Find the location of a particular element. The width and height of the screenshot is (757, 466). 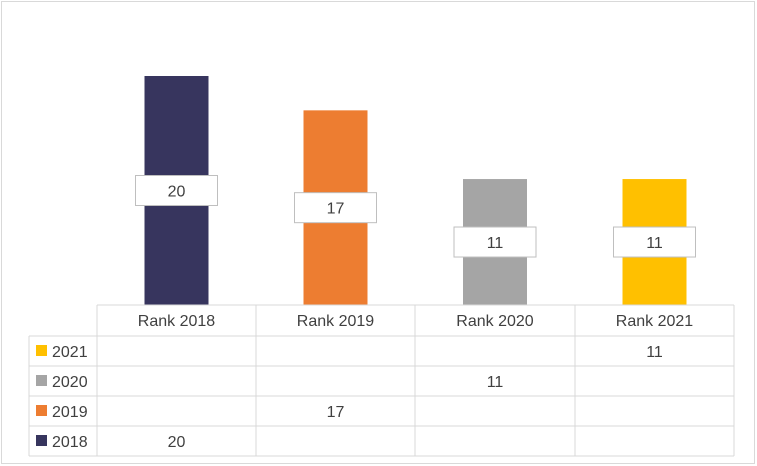

legend-key-2018 is located at coordinates (41, 440).